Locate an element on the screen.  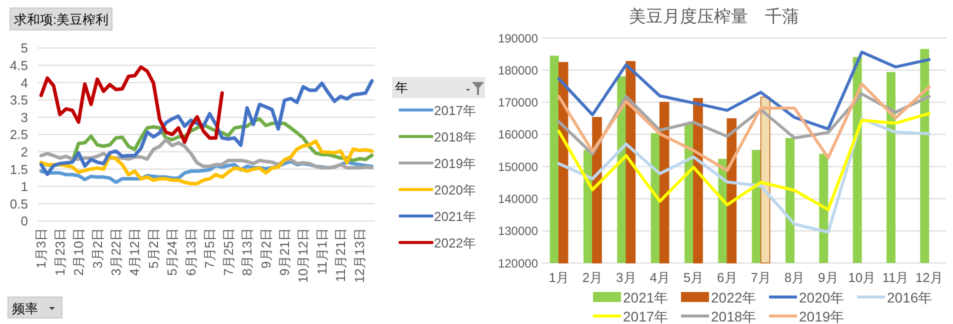
x-tick-label: 1月3日 is located at coordinates (41, 248).